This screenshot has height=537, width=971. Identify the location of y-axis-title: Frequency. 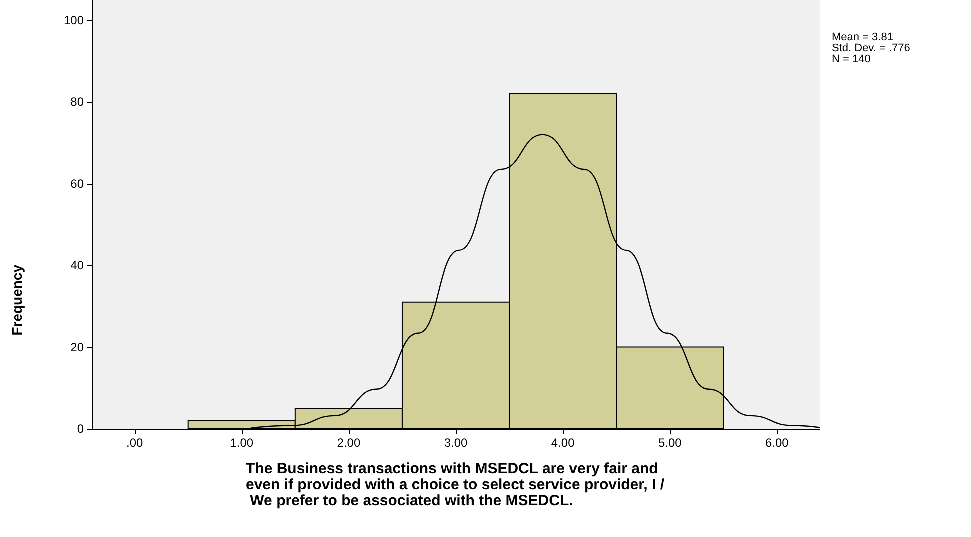
(17, 300).